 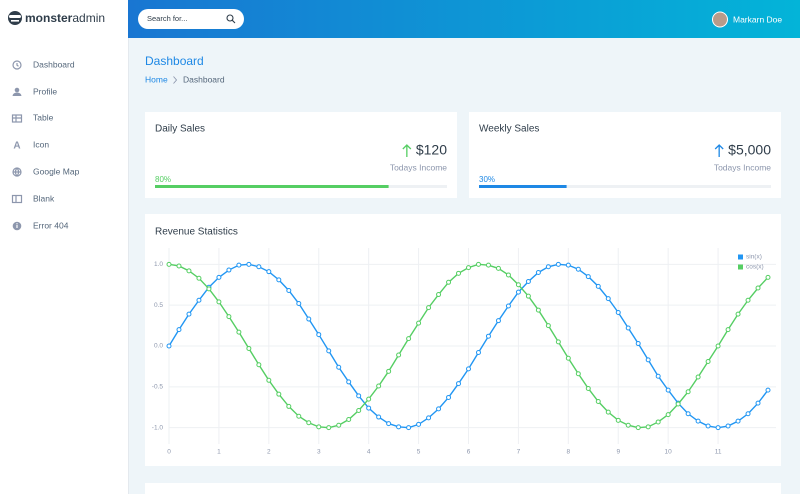 What do you see at coordinates (43, 117) in the screenshot?
I see `menu-item: Table` at bounding box center [43, 117].